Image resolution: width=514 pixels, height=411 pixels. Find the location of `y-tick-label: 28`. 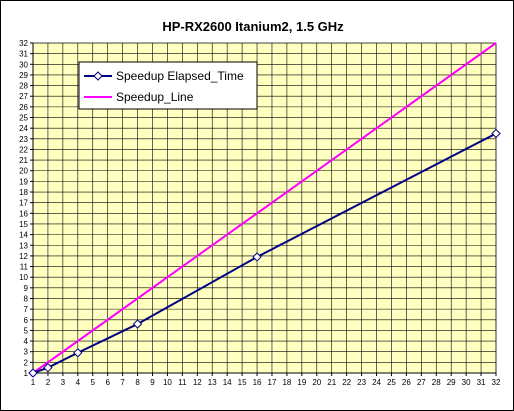

y-tick-label: 28 is located at coordinates (23, 86).